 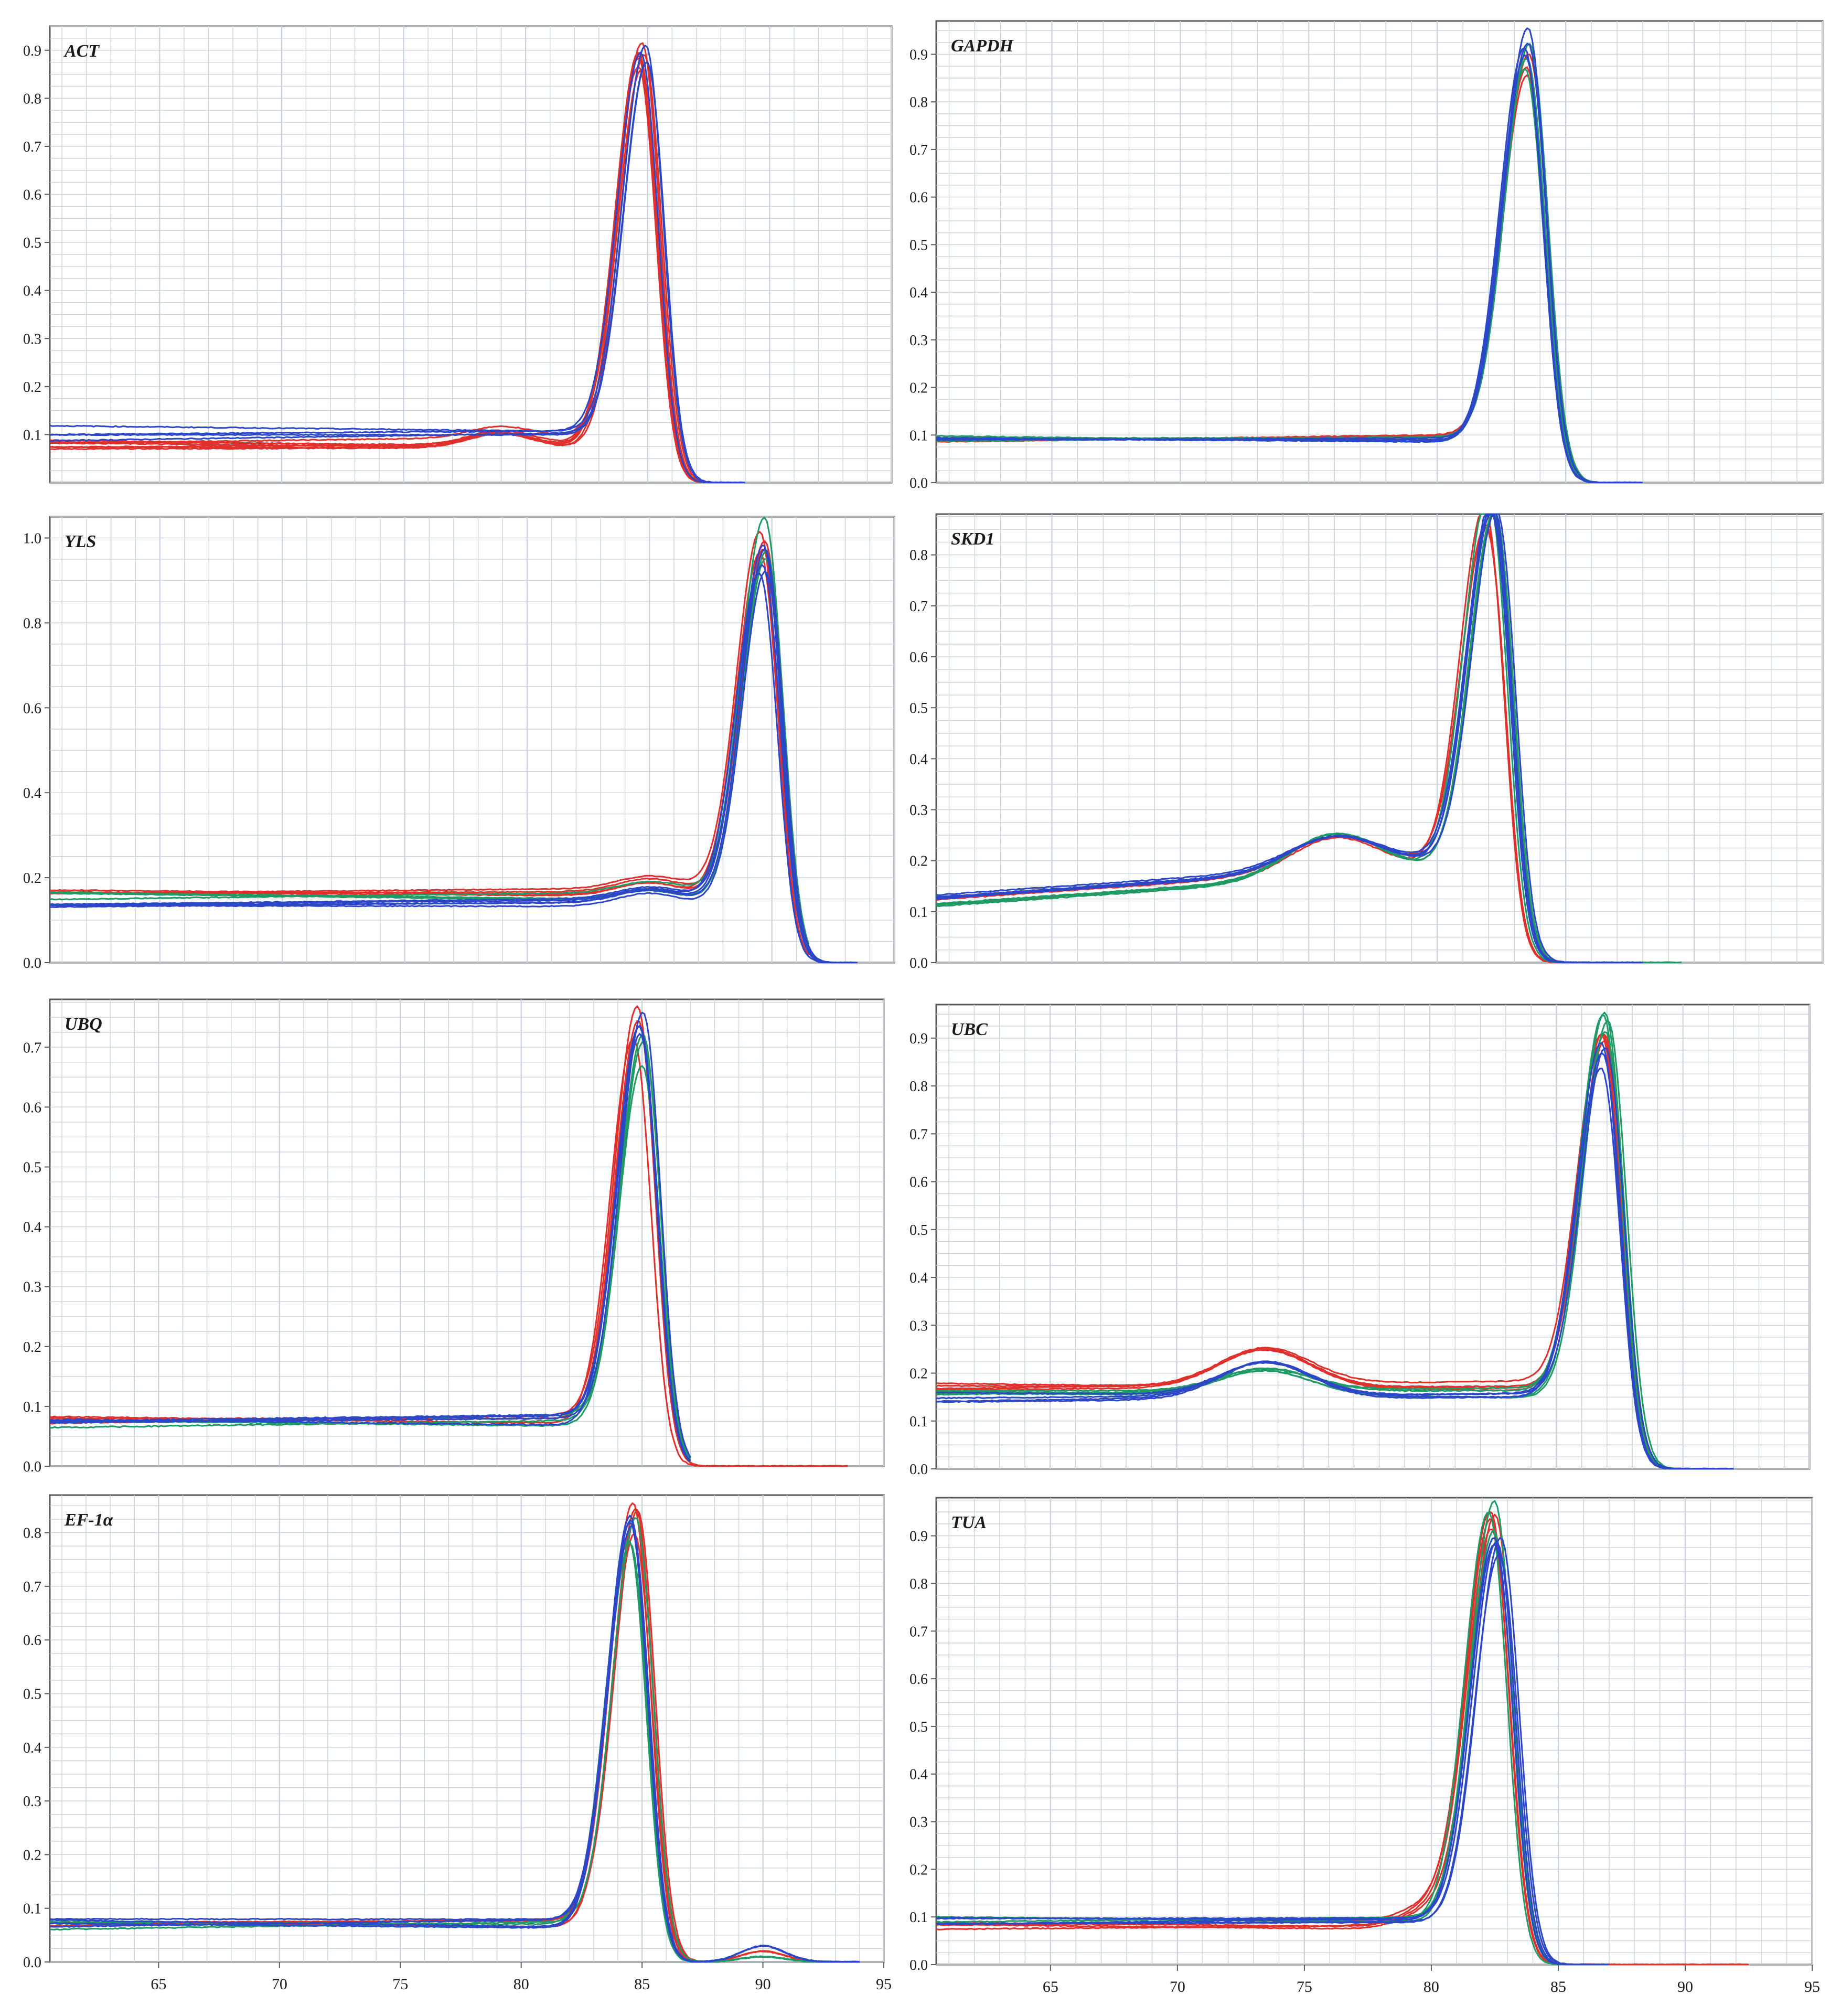 What do you see at coordinates (969, 1029) in the screenshot?
I see `panel-label: UBC` at bounding box center [969, 1029].